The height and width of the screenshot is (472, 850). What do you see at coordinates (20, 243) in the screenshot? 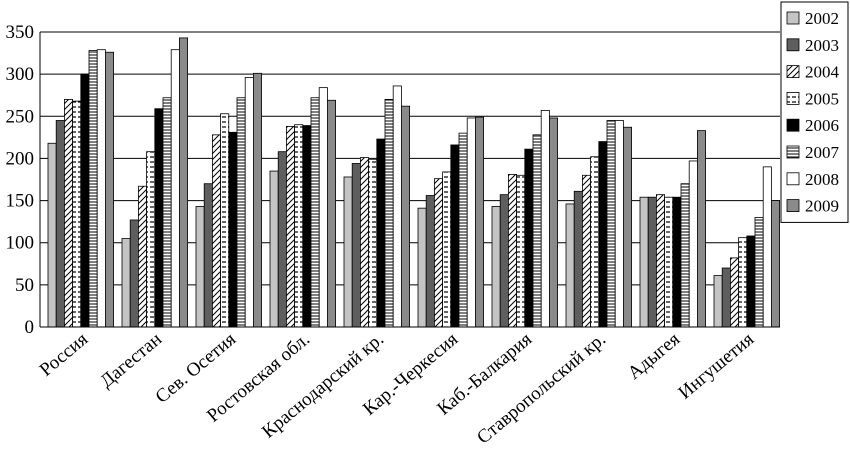
I see `y-tick-label: 100` at bounding box center [20, 243].